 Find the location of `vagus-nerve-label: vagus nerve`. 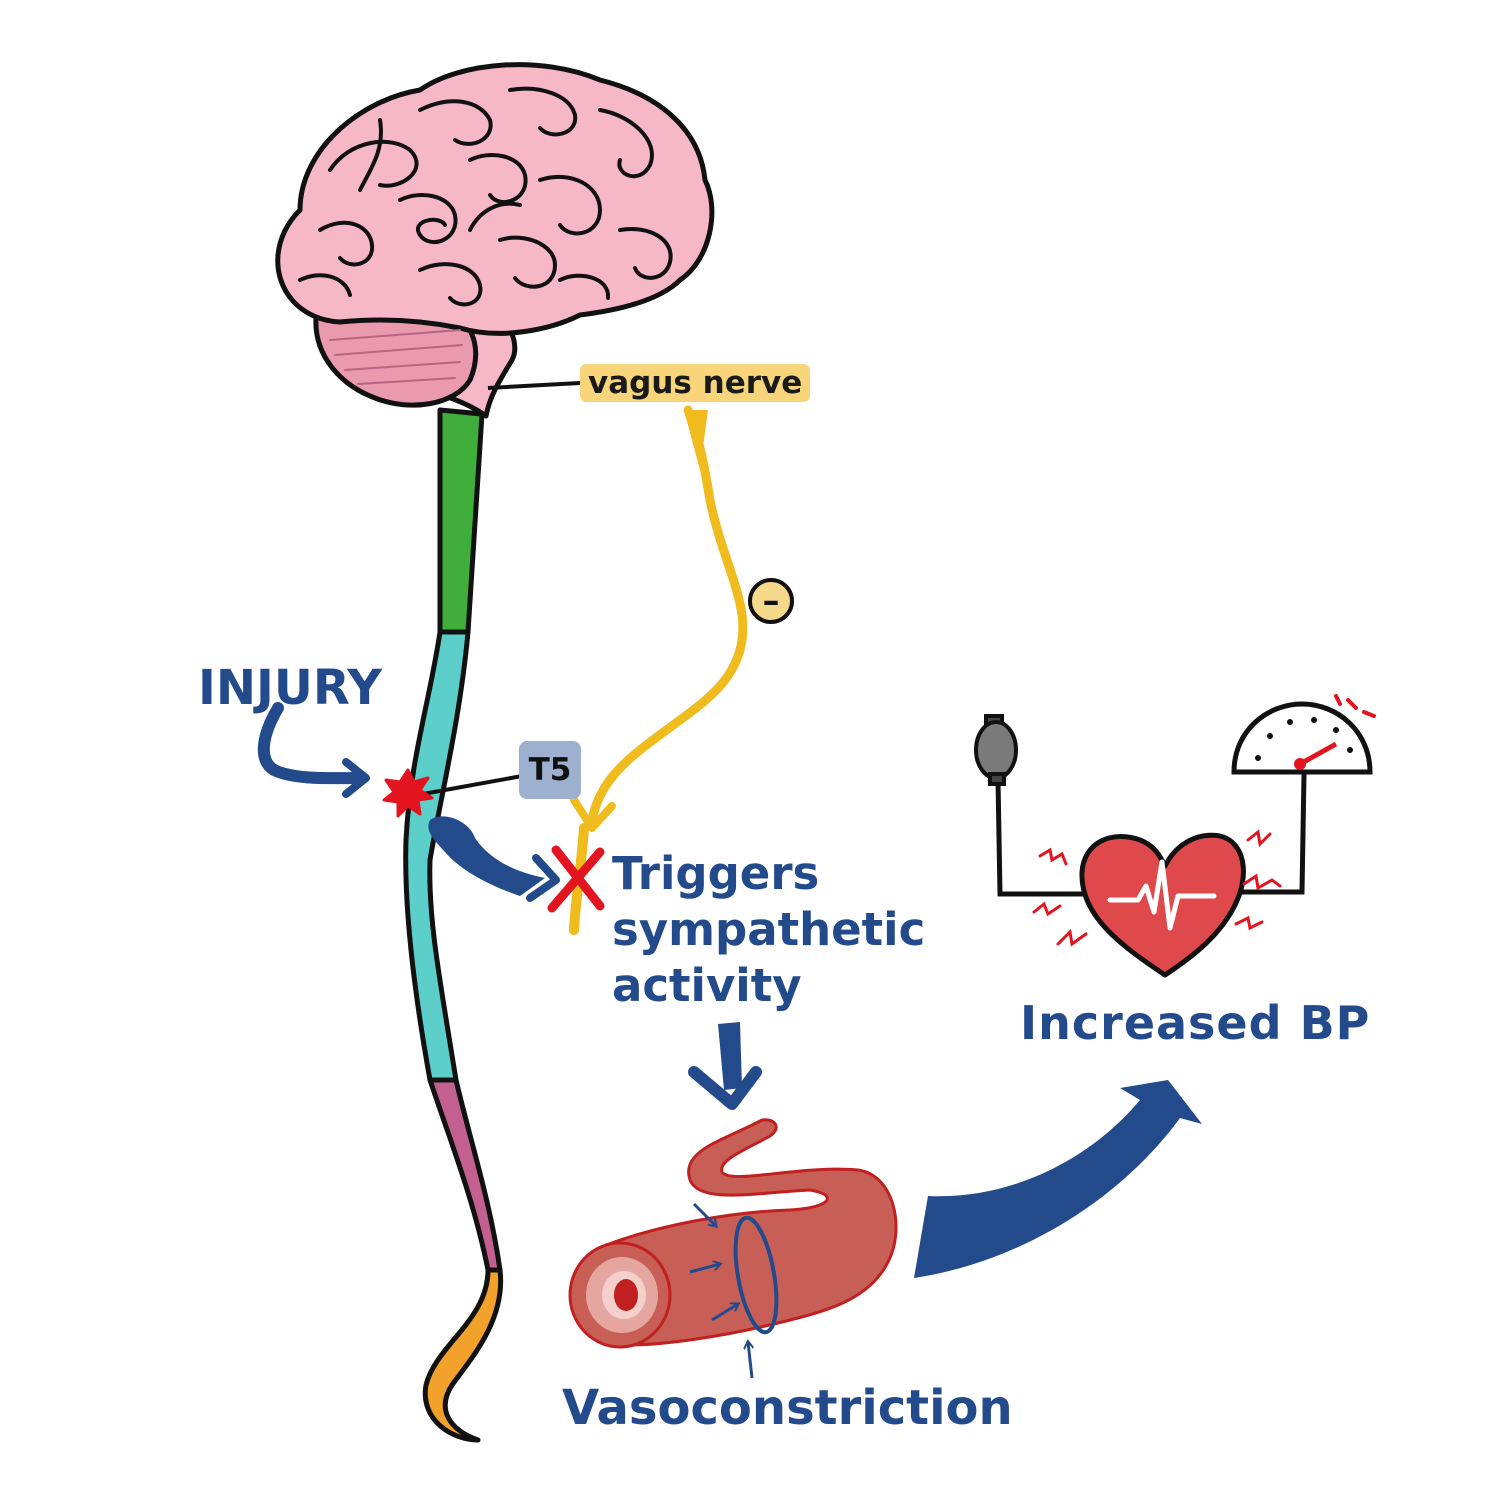

vagus-nerve-label: vagus nerve is located at coordinates (695, 383).